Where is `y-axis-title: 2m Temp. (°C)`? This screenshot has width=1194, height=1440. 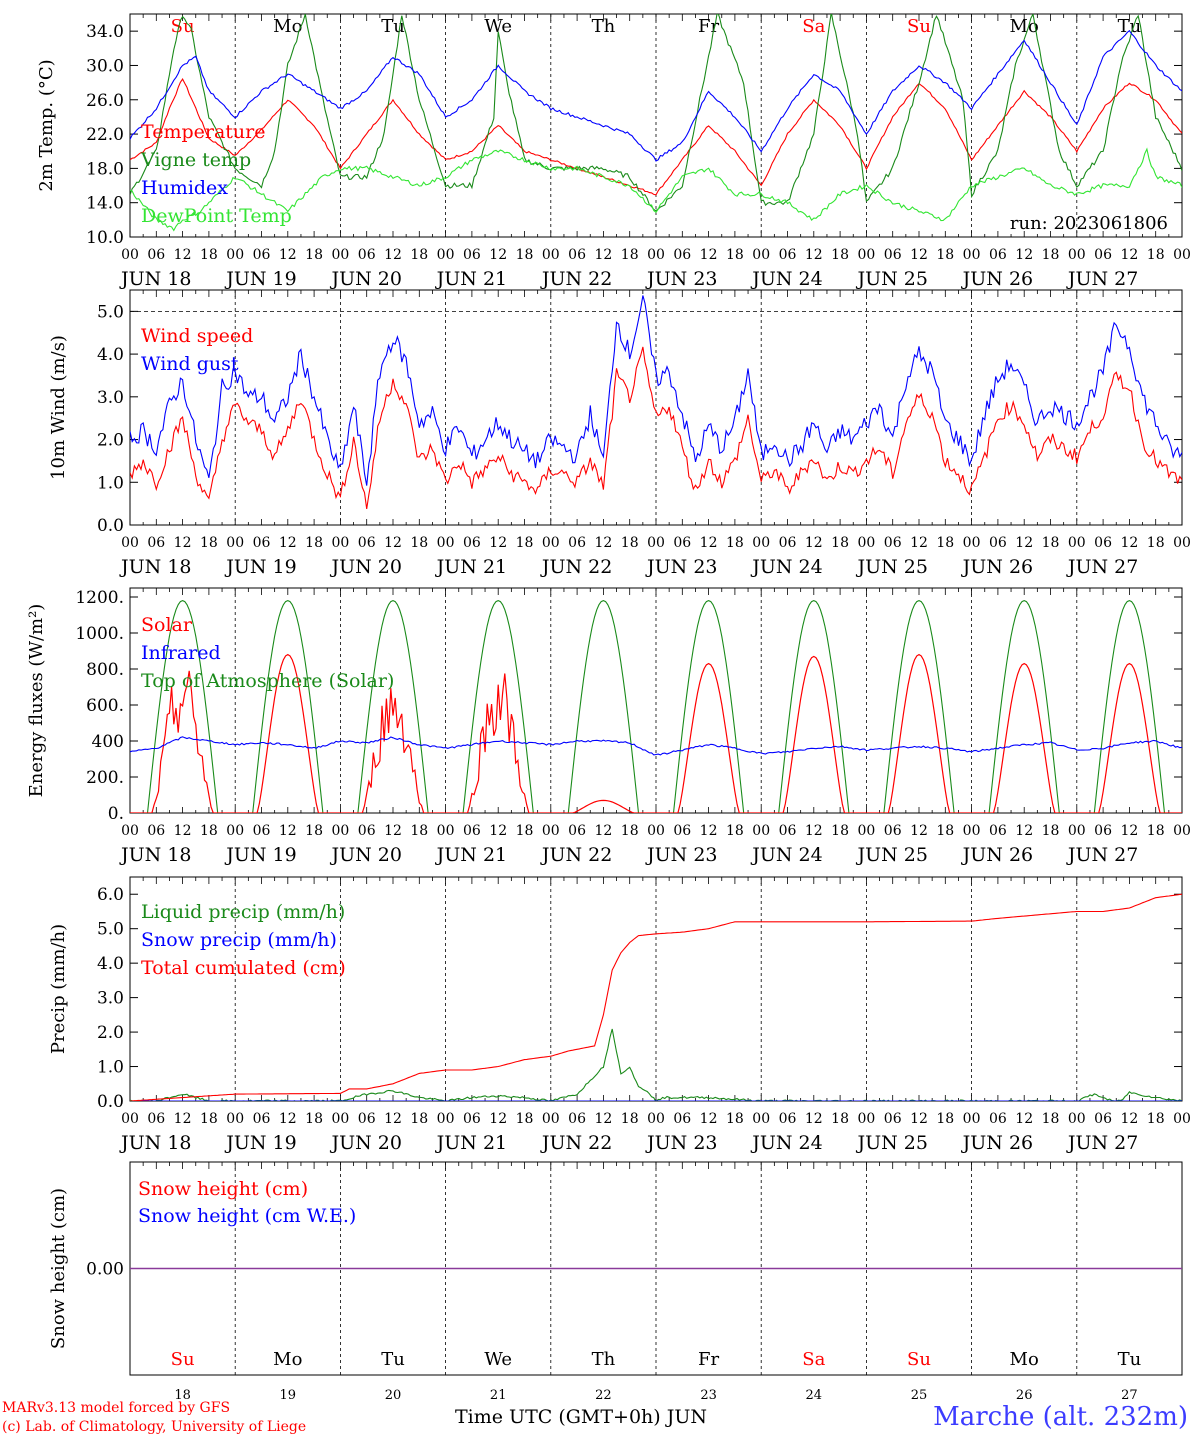 y-axis-title: 2m Temp. (°C) is located at coordinates (46, 125).